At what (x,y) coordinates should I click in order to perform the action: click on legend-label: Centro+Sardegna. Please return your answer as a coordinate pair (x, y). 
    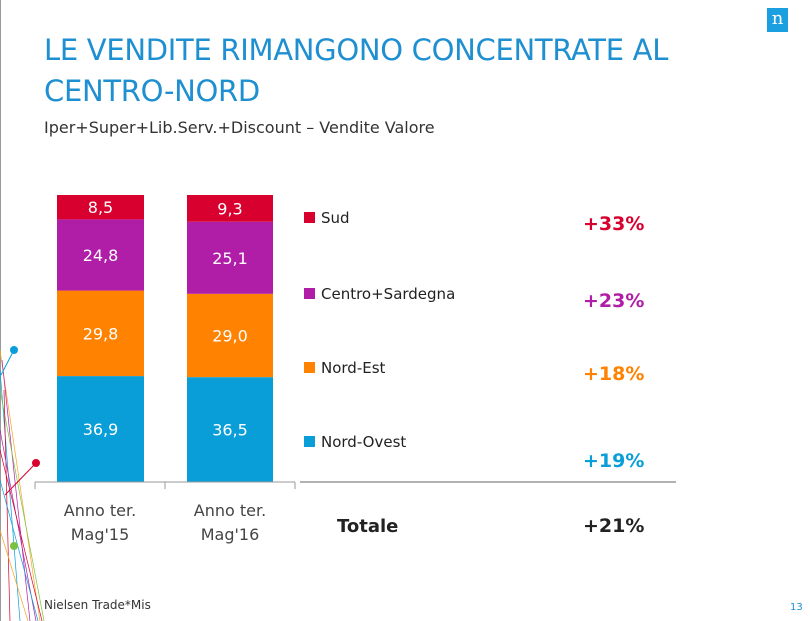
    Looking at the image, I should click on (388, 294).